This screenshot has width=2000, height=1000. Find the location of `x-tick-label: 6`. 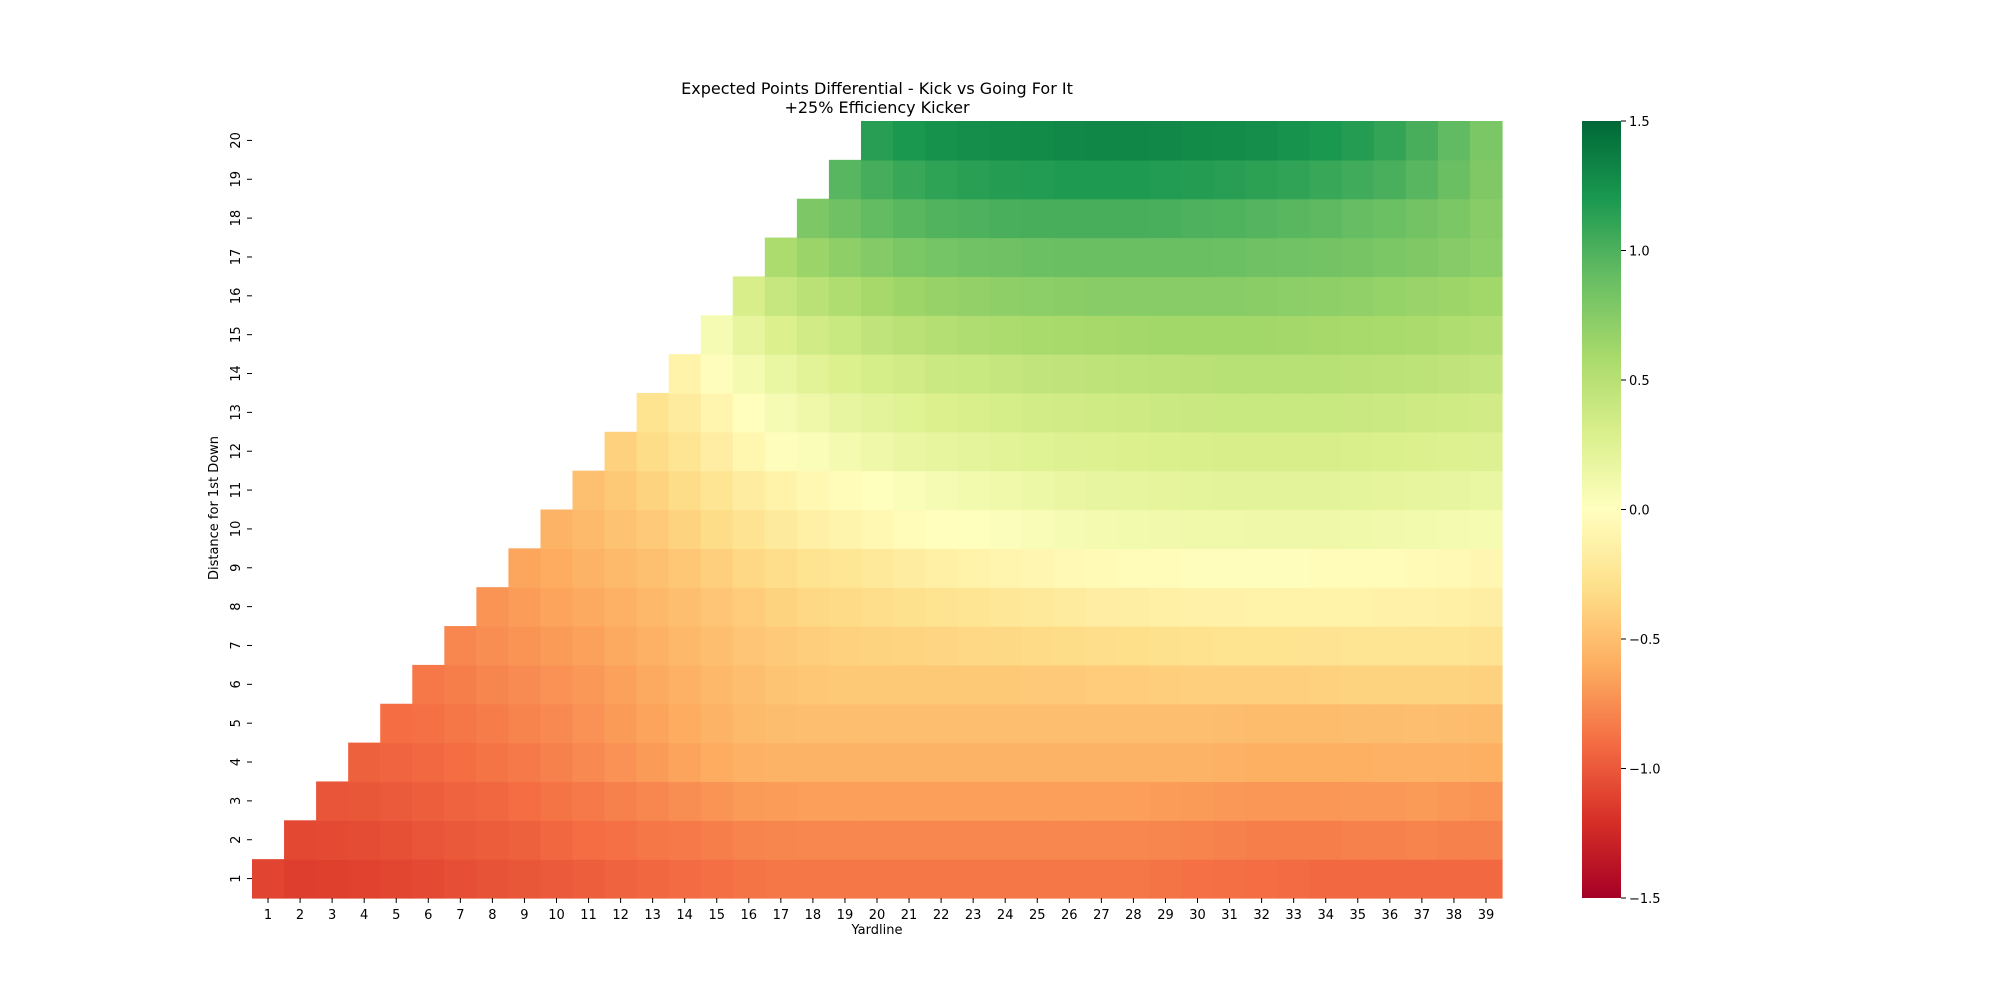

x-tick-label: 6 is located at coordinates (428, 915).